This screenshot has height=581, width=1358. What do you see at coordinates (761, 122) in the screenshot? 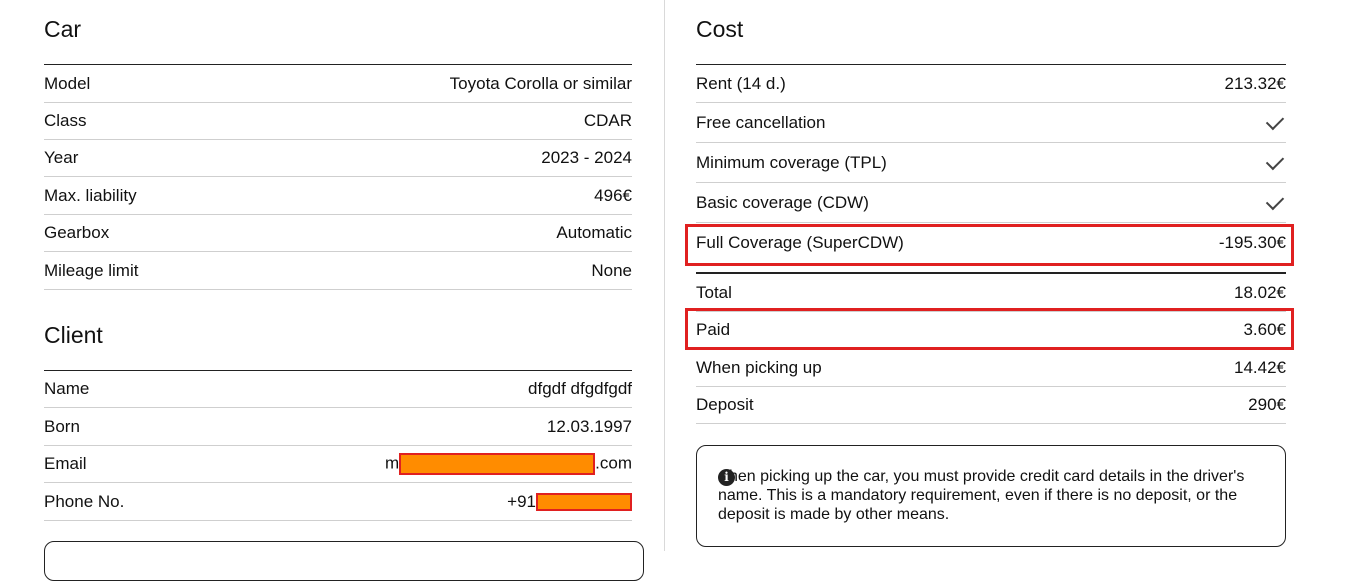
I see `row-label: Free cancellation` at bounding box center [761, 122].